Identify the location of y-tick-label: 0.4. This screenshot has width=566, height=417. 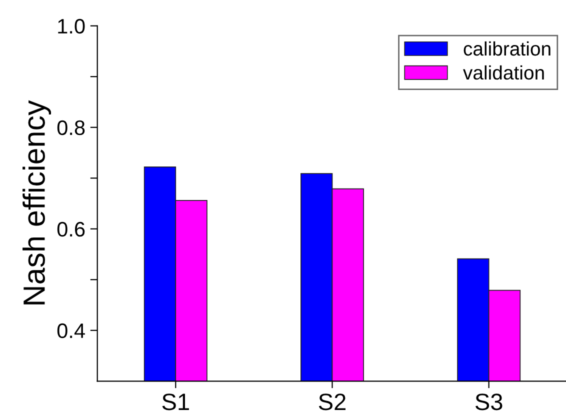
(71, 330).